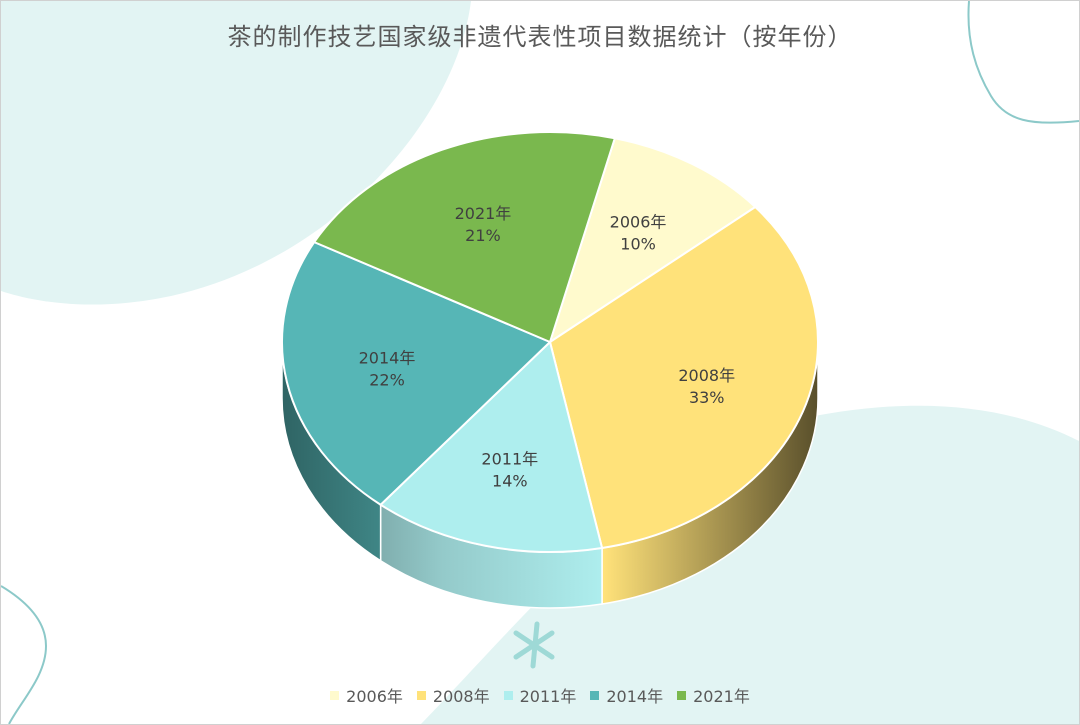 Image resolution: width=1080 pixels, height=725 pixels. Describe the element at coordinates (510, 480) in the screenshot. I see `slice-label-percent: 14%` at that location.